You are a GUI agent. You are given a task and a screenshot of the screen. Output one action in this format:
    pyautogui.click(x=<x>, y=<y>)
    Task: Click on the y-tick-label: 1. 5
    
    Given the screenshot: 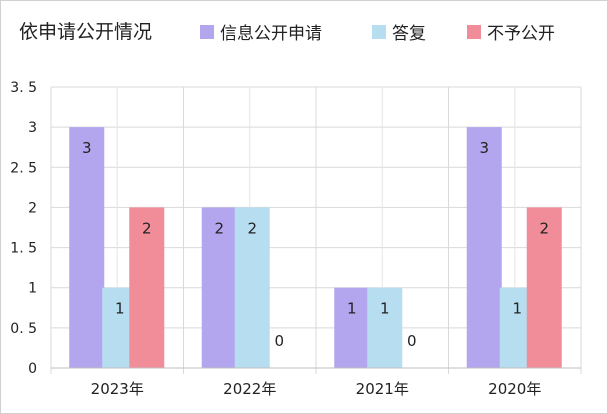 What is the action you would take?
    pyautogui.click(x=23, y=249)
    